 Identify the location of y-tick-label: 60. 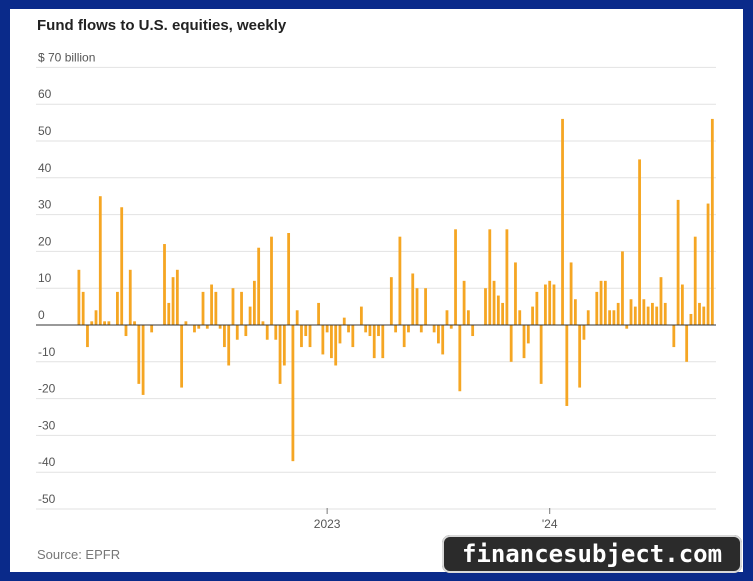
(45, 94).